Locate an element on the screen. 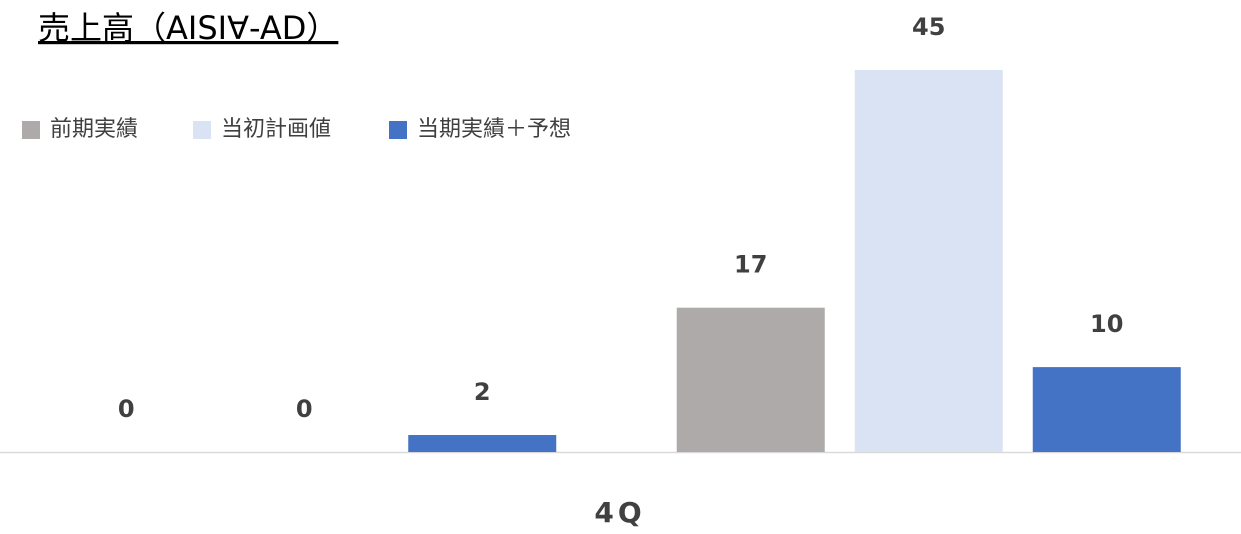  legend-label: 前期実績 is located at coordinates (94, 129).